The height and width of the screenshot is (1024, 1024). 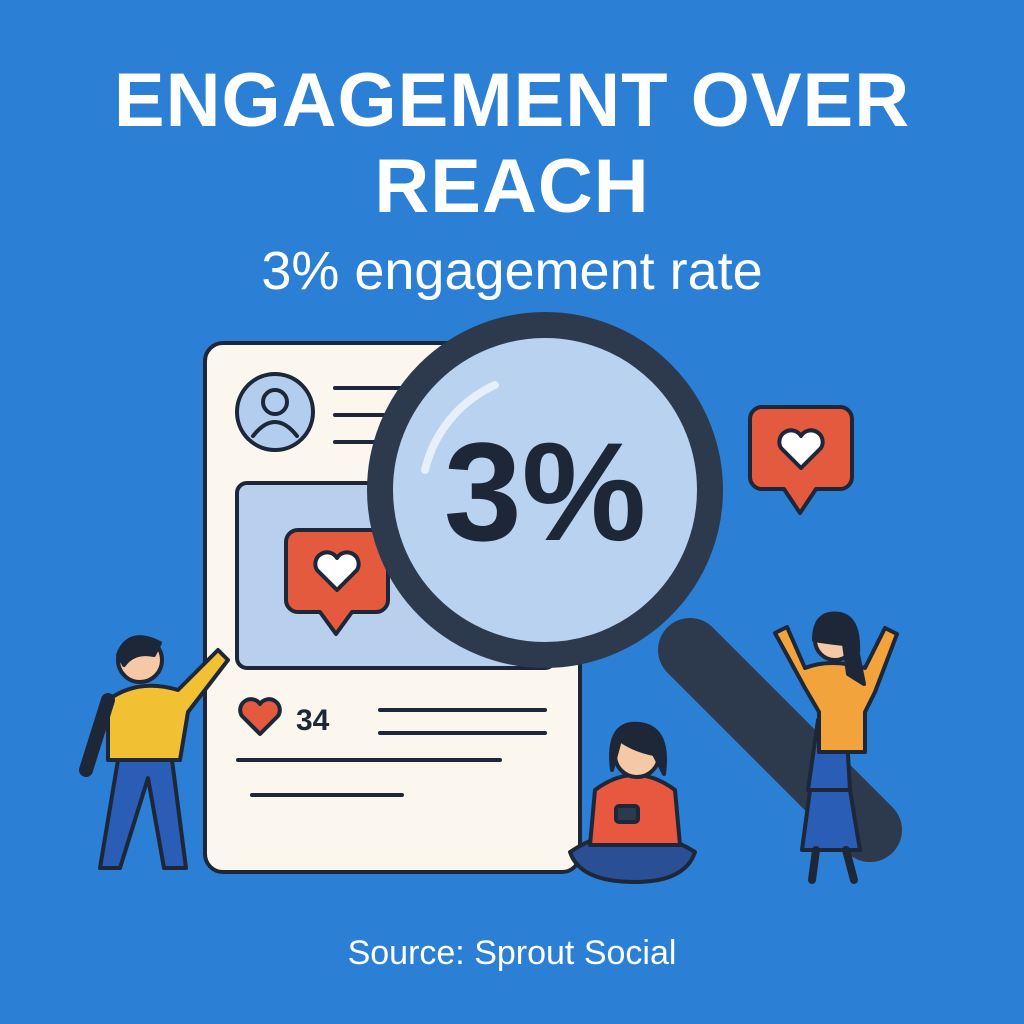 I want to click on lens-glare, so click(x=460, y=427).